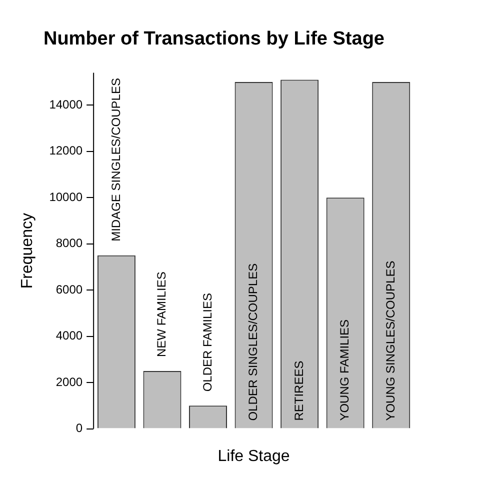 Image resolution: width=480 pixels, height=480 pixels. What do you see at coordinates (253, 342) in the screenshot?
I see `x-tick-label: OLDER SINGLES/COUPLES` at bounding box center [253, 342].